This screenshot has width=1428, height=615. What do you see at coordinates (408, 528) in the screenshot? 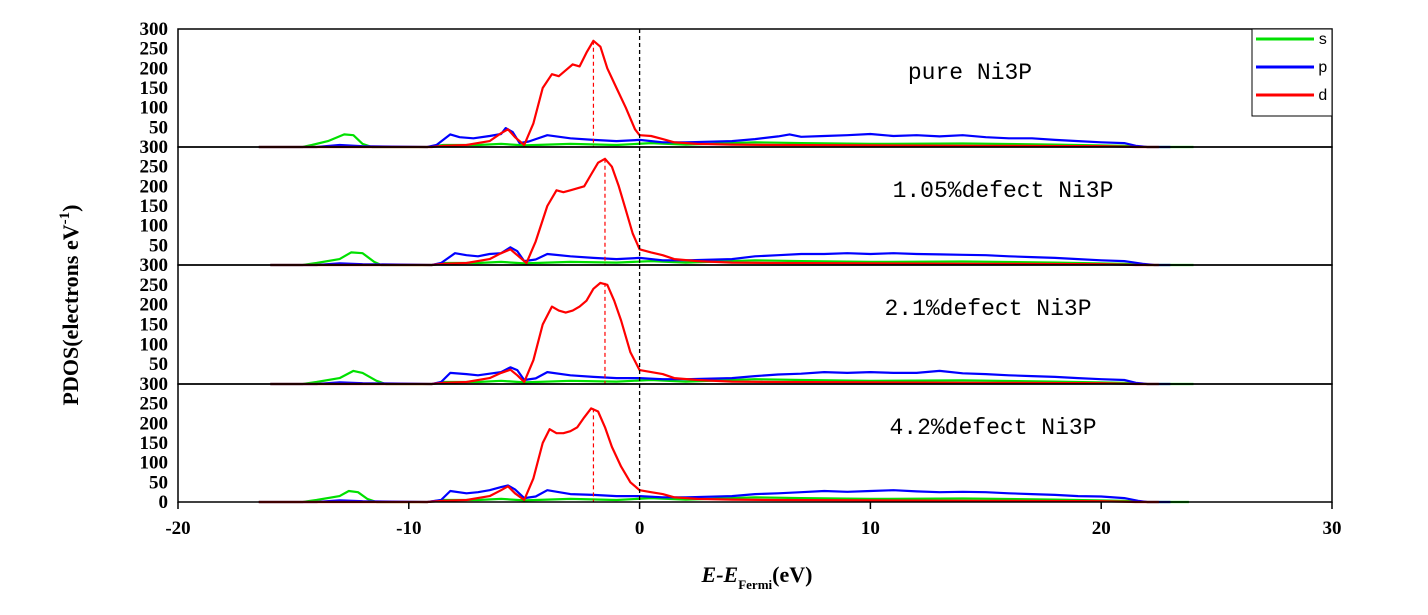
I see `x-tick-label: -10` at bounding box center [408, 528].